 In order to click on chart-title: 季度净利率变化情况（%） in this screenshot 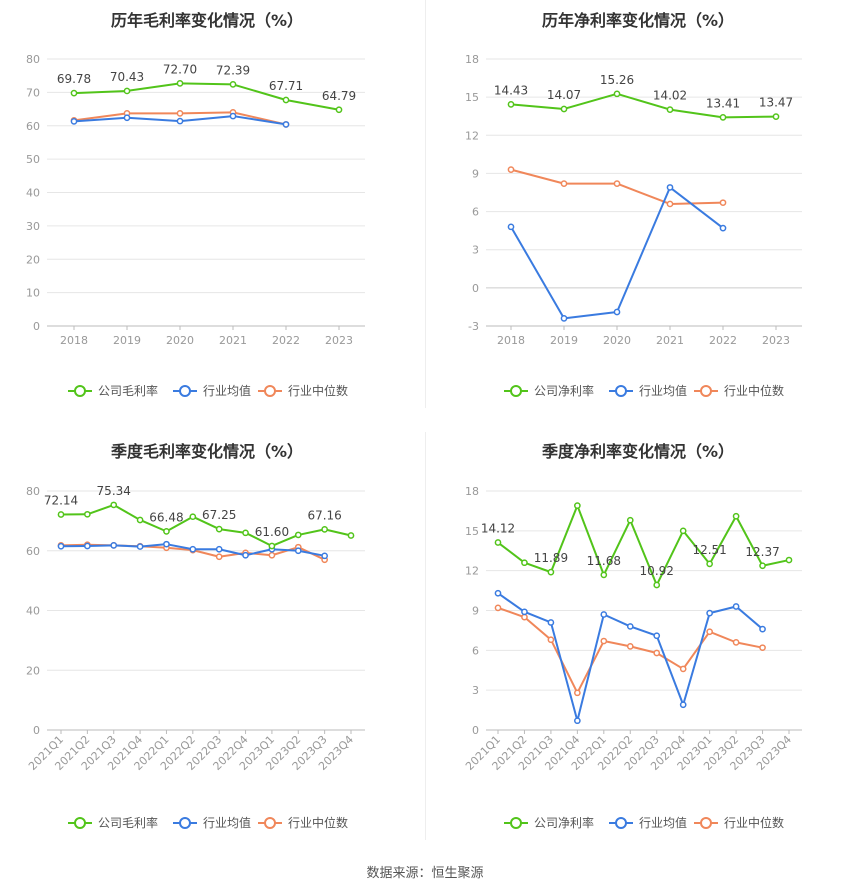, I will do `click(637, 451)`.